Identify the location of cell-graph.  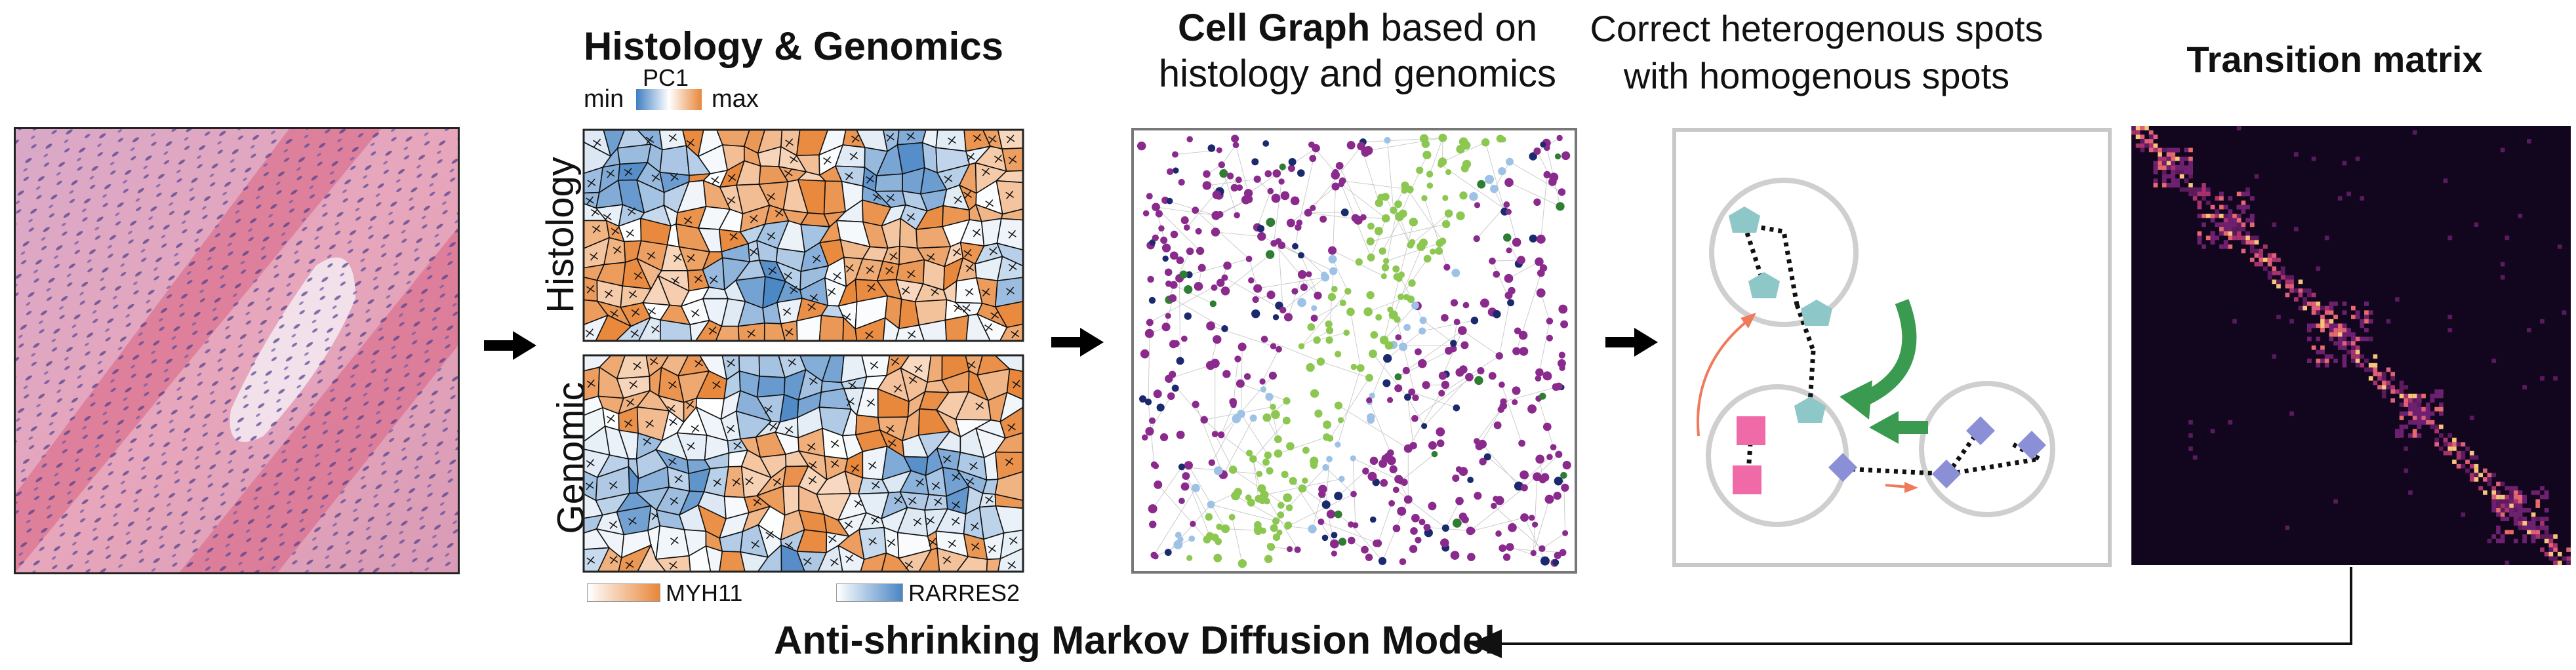
(1354, 351).